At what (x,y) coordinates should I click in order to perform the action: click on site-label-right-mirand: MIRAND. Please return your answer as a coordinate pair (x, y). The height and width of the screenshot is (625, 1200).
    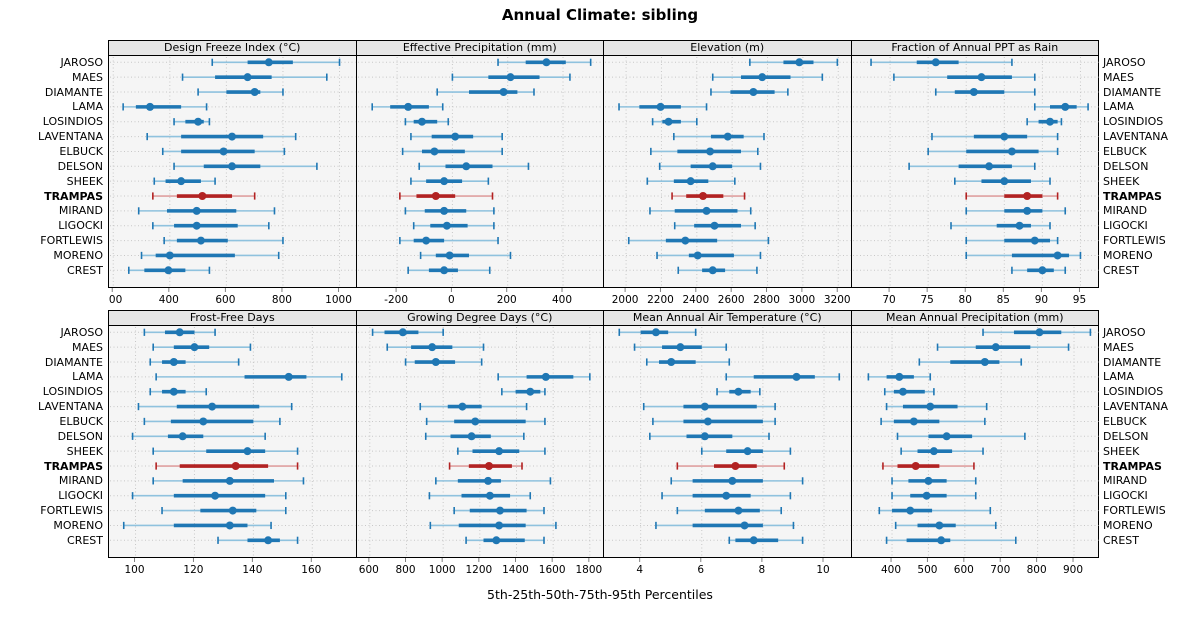
    Looking at the image, I should click on (1125, 481).